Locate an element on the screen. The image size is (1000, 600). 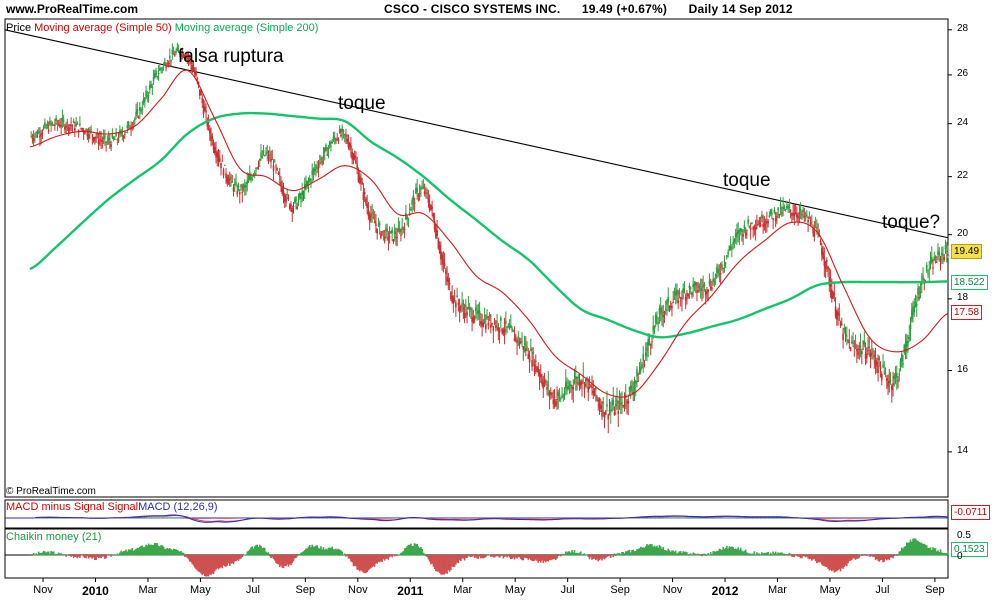
chaikin-tick-high: 0.5 is located at coordinates (964, 535).